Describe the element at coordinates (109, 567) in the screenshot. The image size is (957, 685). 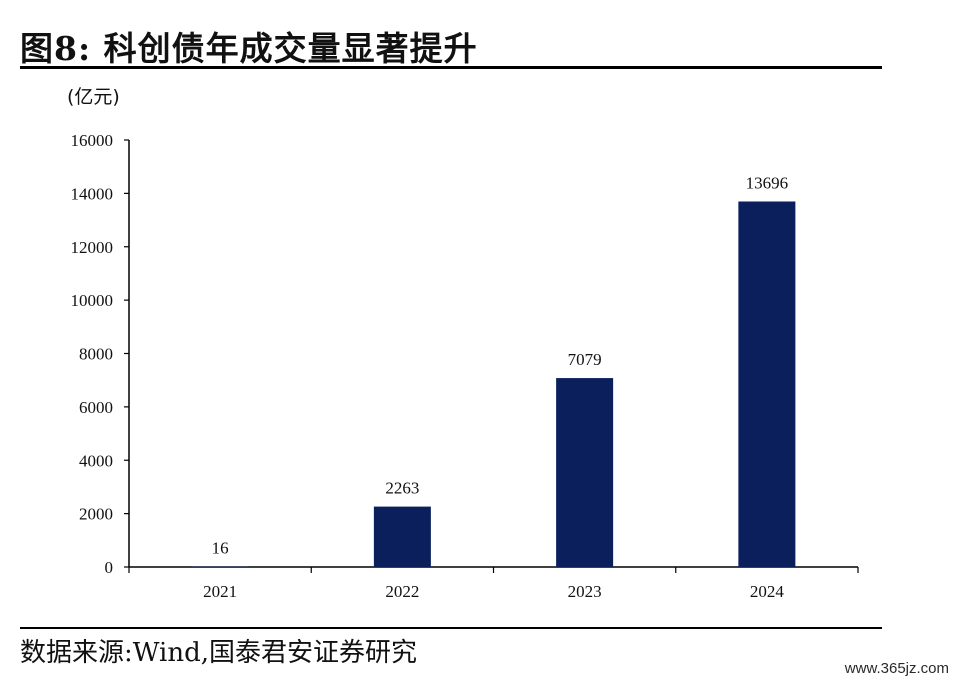
I see `y-tick-label: 0` at that location.